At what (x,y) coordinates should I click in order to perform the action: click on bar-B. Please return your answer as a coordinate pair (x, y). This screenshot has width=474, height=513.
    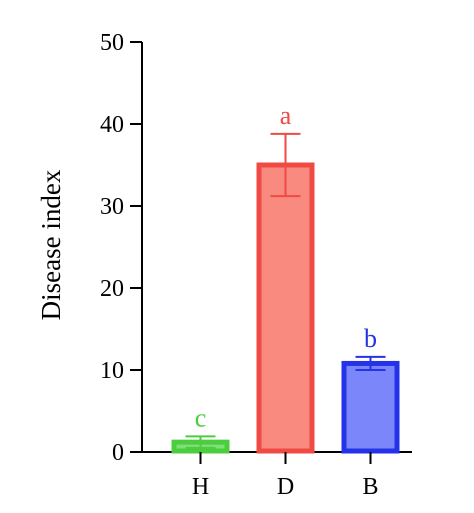
    Looking at the image, I should click on (370, 407).